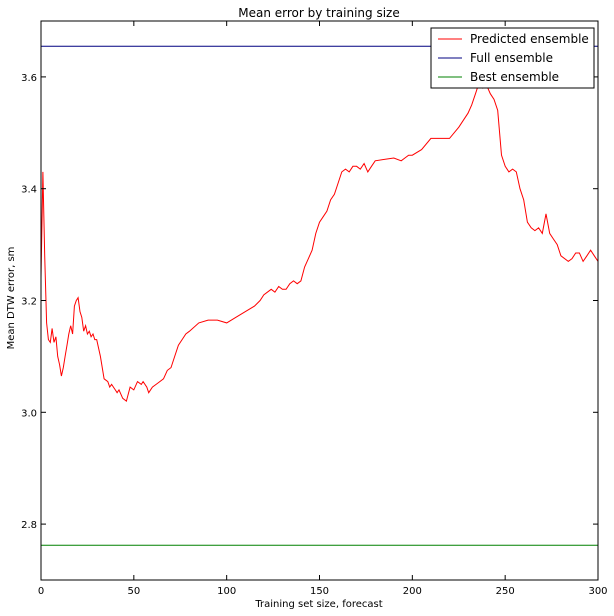  I want to click on x-tick-label: 50, so click(133, 591).